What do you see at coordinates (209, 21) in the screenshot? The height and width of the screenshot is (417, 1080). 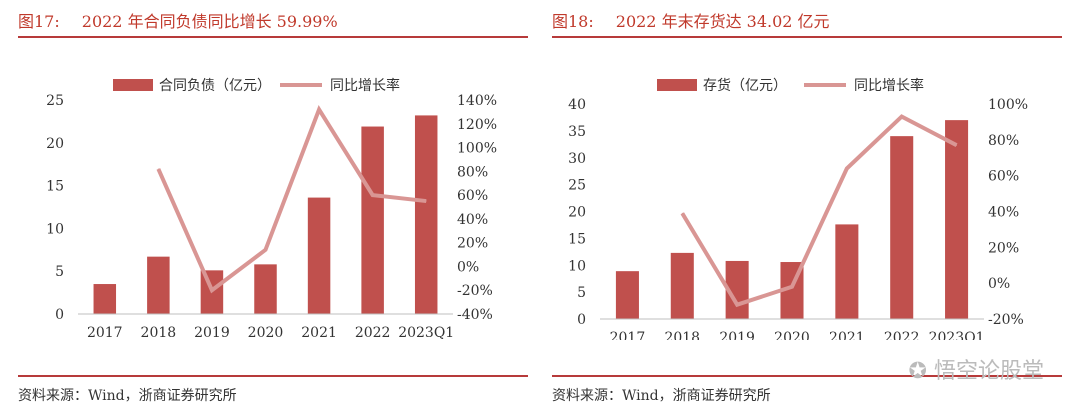 I see `figure-title-text: 2022 年合同负债同比增长 59.99%` at bounding box center [209, 21].